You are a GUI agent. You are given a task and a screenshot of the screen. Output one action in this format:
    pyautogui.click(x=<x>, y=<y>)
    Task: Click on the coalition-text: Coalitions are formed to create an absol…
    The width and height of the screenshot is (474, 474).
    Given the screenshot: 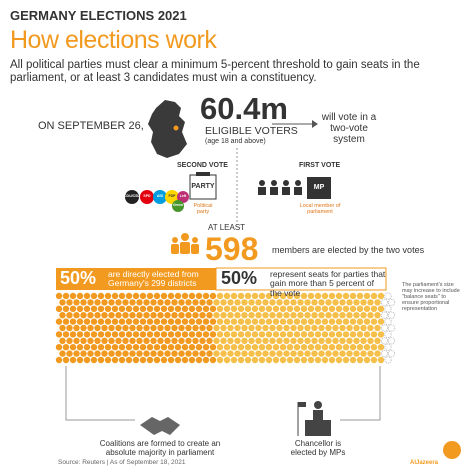 What is the action you would take?
    pyautogui.click(x=160, y=448)
    